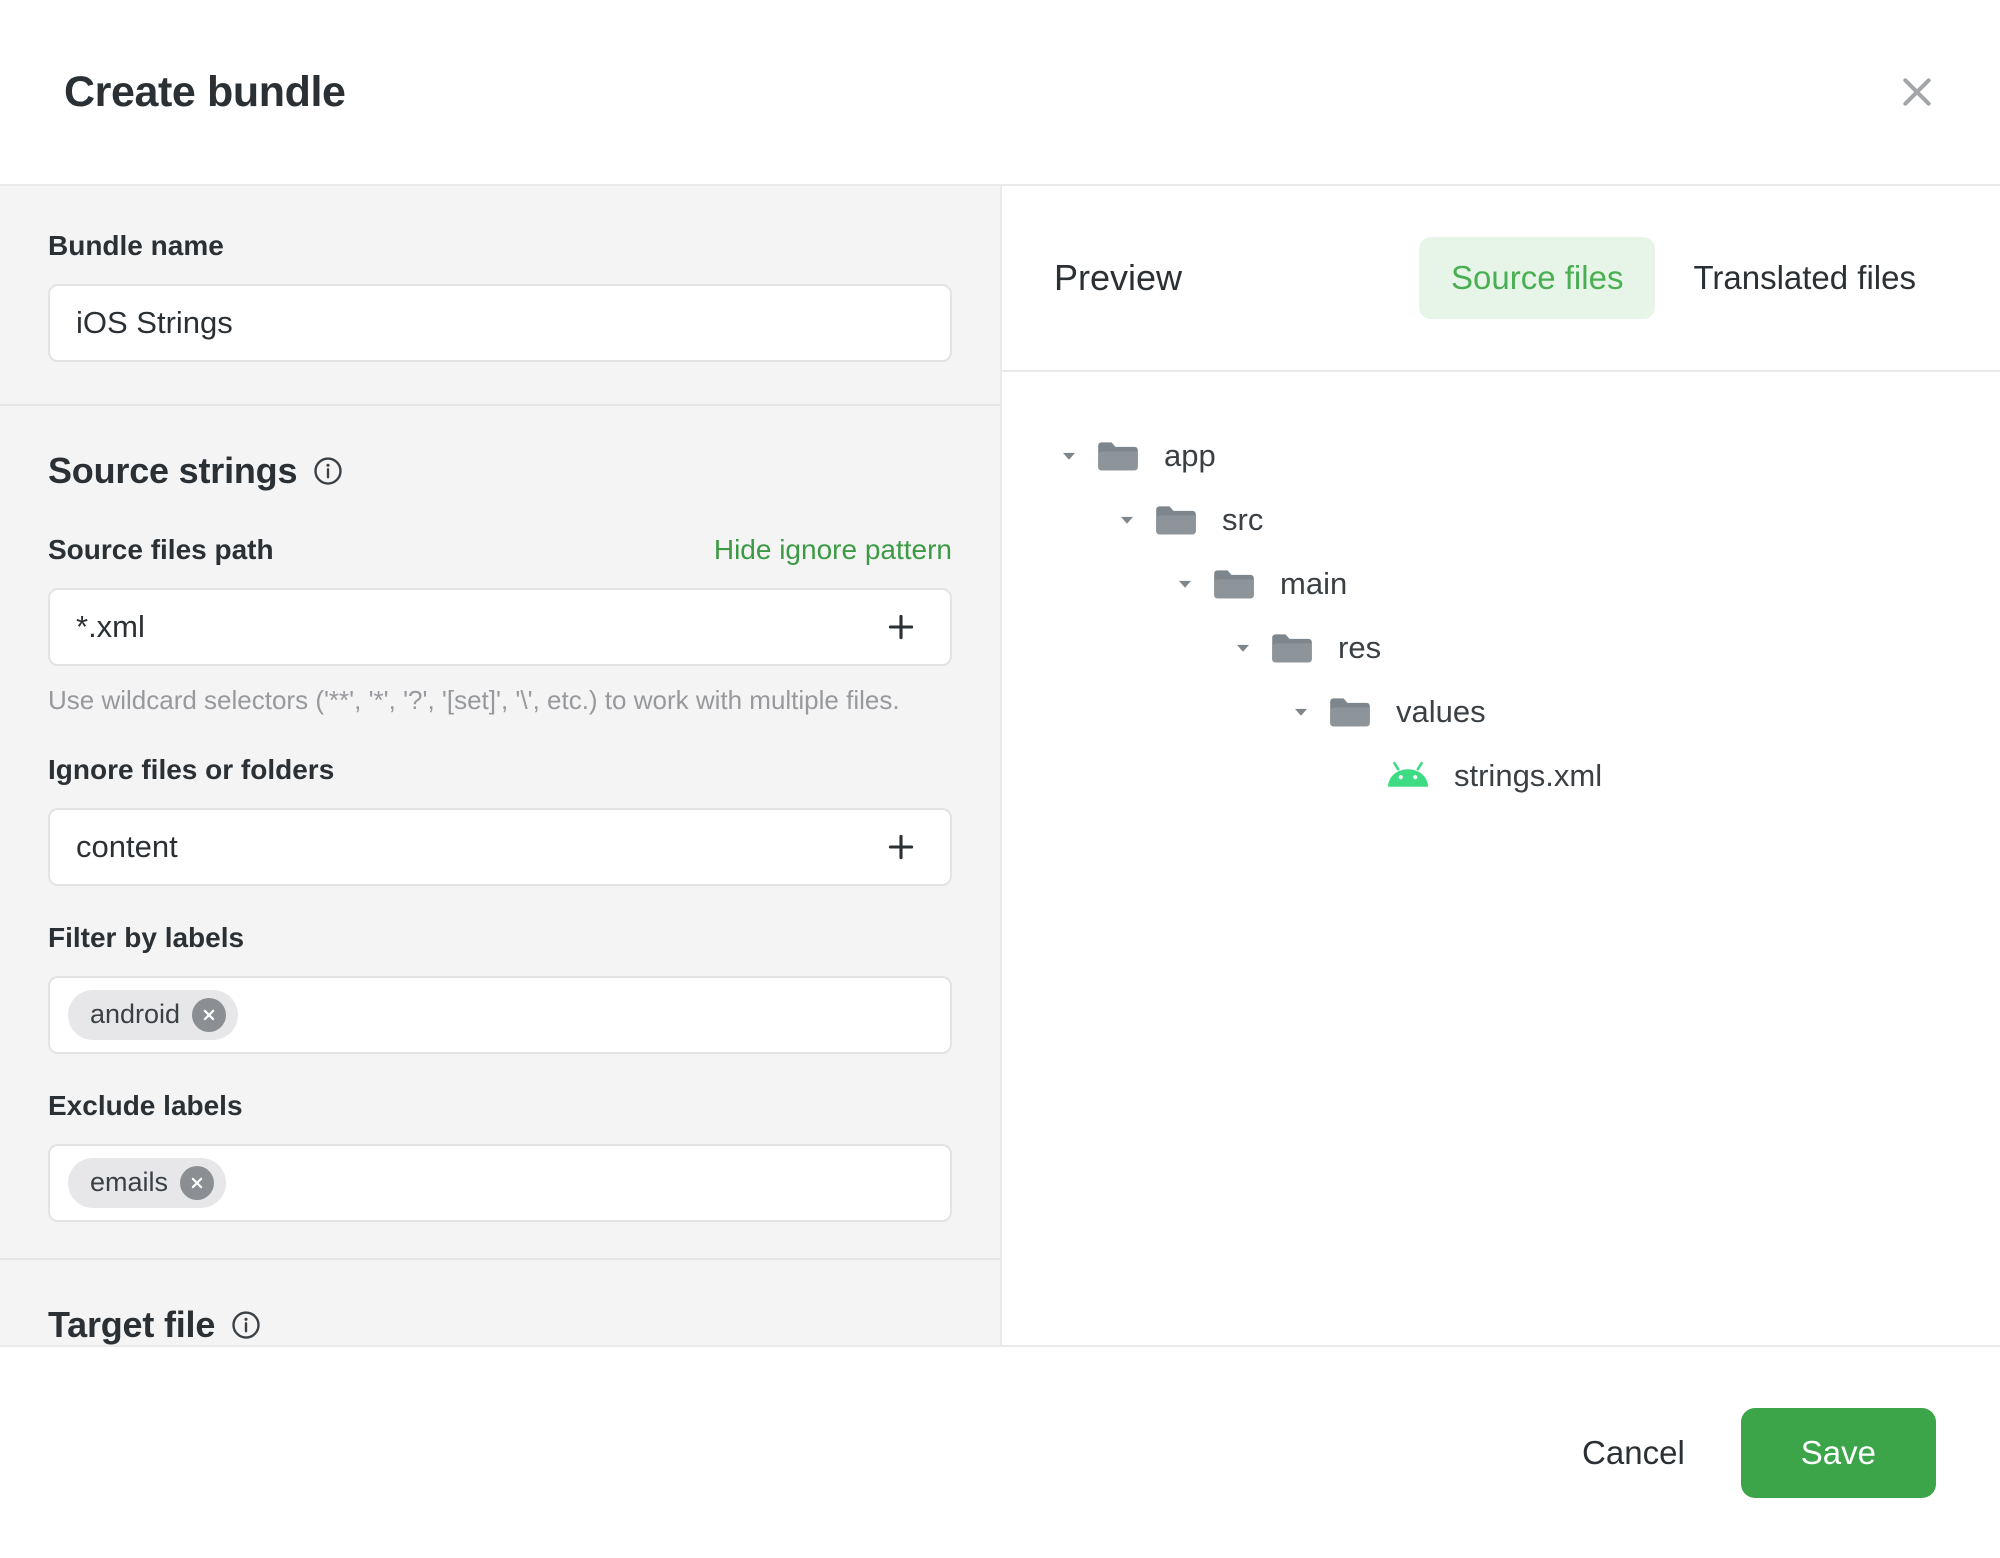 The image size is (2000, 1558). I want to click on tree-node-label: app, so click(1190, 455).